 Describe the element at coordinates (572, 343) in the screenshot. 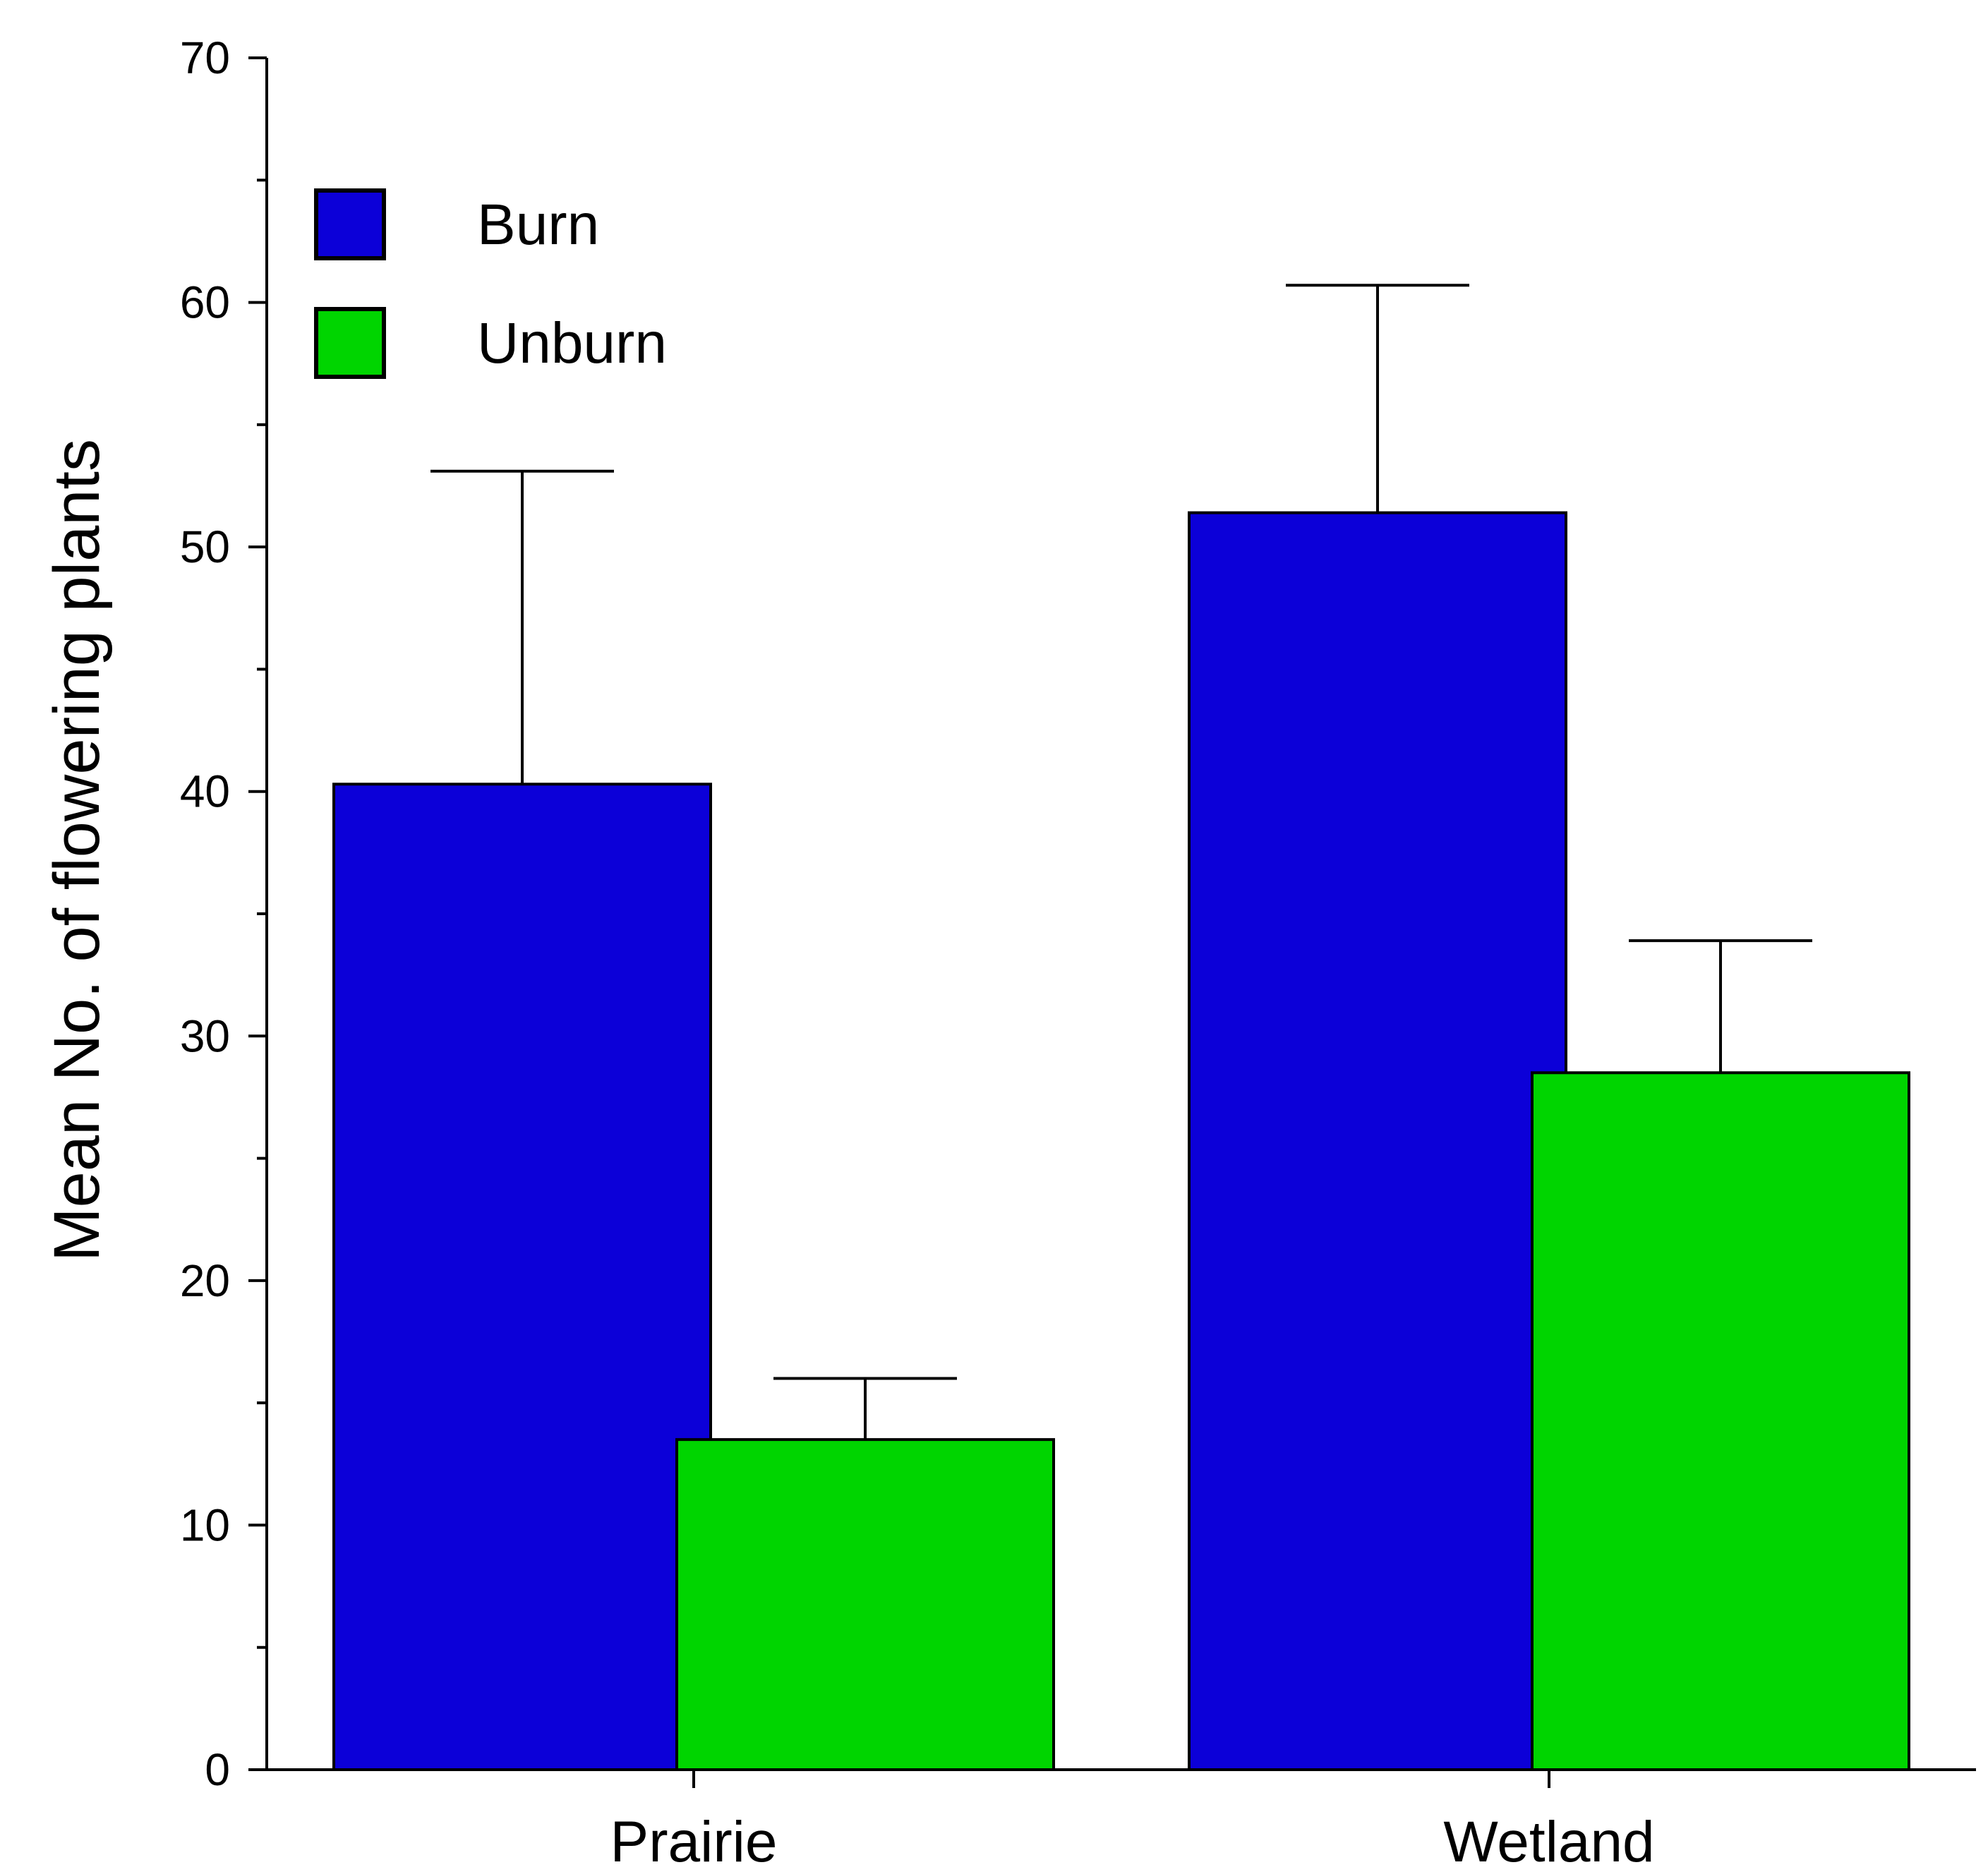

I see `legend-label-unburn: Unburn` at that location.